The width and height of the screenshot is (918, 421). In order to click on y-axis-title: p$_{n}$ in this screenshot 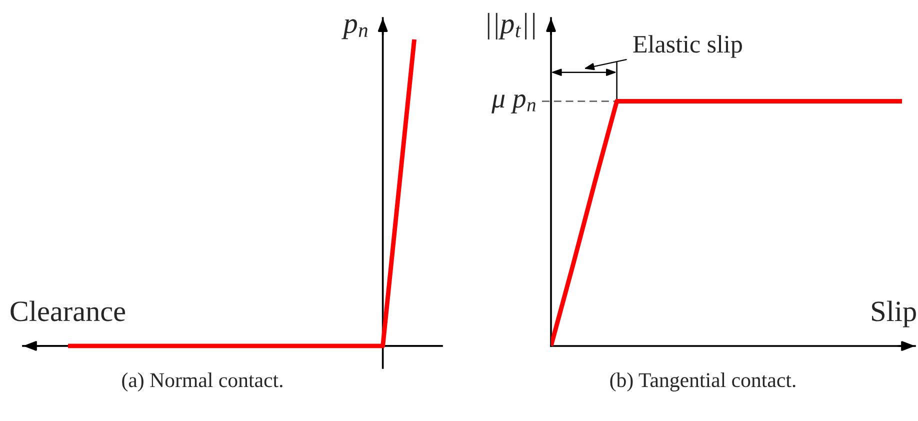, I will do `click(355, 29)`.